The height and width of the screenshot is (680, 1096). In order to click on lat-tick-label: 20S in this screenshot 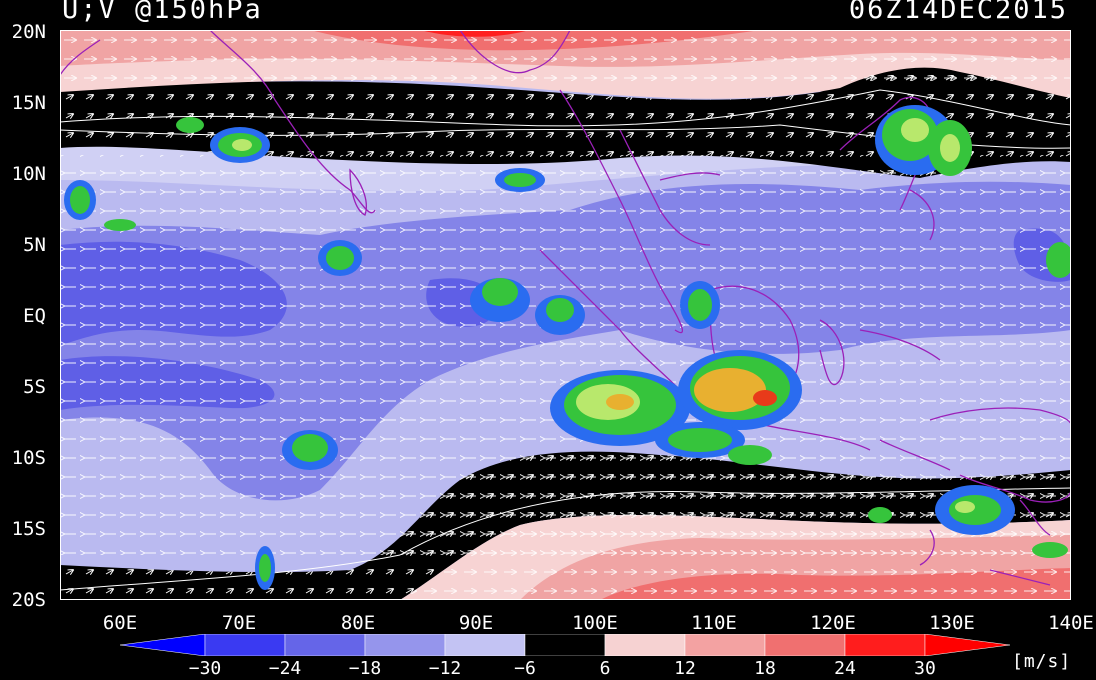, I will do `click(28, 600)`.